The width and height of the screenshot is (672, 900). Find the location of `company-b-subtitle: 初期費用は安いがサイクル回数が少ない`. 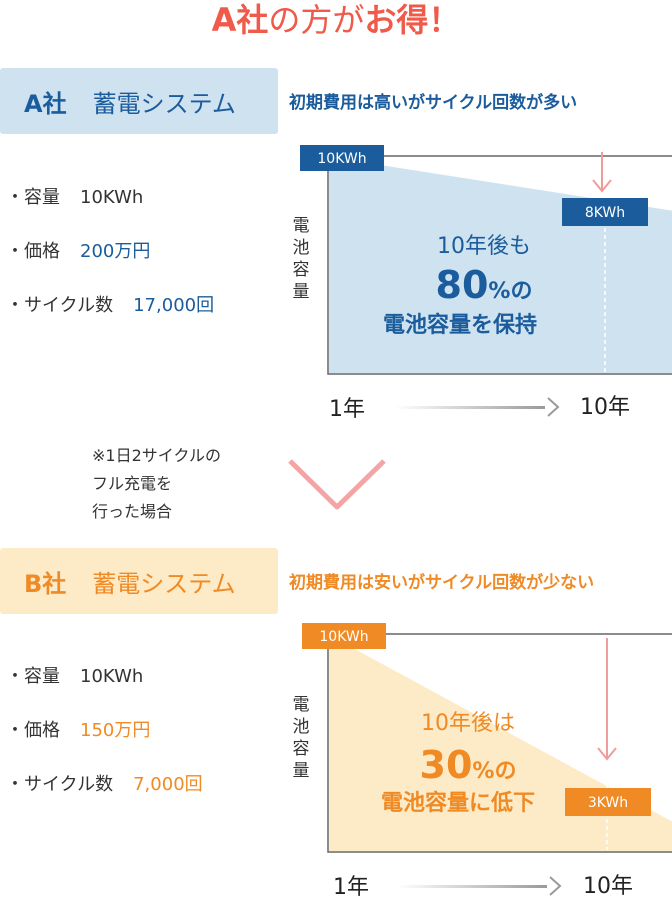

company-b-subtitle: 初期費用は安いがサイクル回数が少ない is located at coordinates (441, 580).